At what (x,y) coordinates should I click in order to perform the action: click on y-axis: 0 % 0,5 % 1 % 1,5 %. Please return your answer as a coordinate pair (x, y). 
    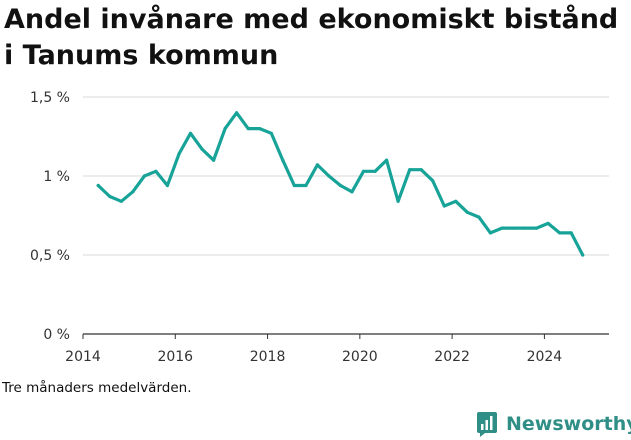
    Looking at the image, I should click on (50, 216).